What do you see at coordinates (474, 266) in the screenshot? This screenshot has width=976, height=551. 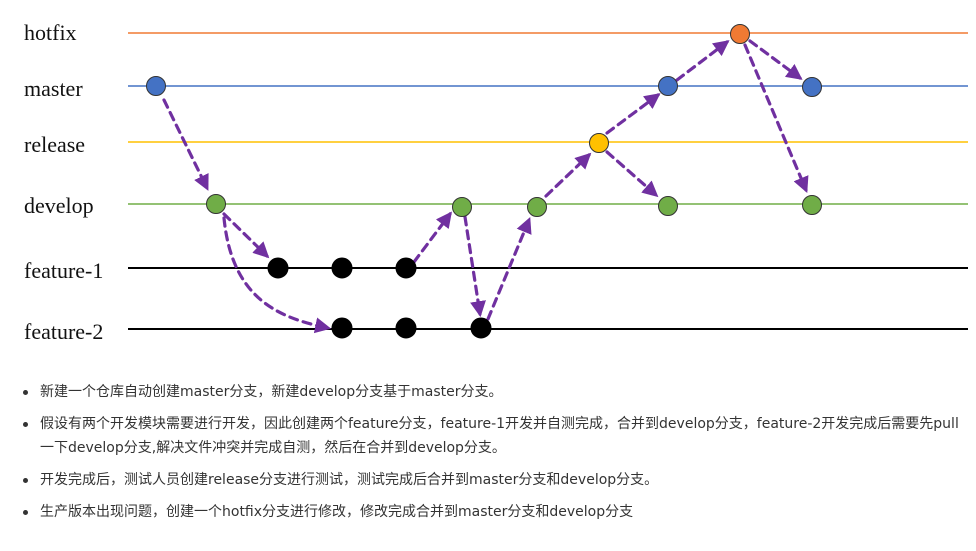 I see `arrow-develop-to-feature-2-pull` at bounding box center [474, 266].